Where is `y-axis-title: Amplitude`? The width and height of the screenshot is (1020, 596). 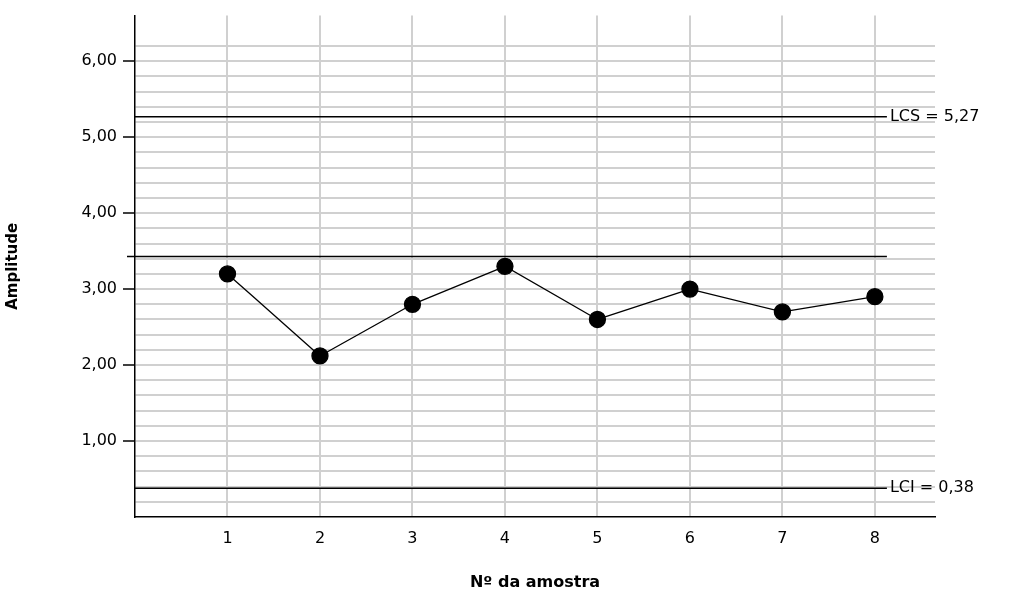 y-axis-title: Amplitude is located at coordinates (11, 266).